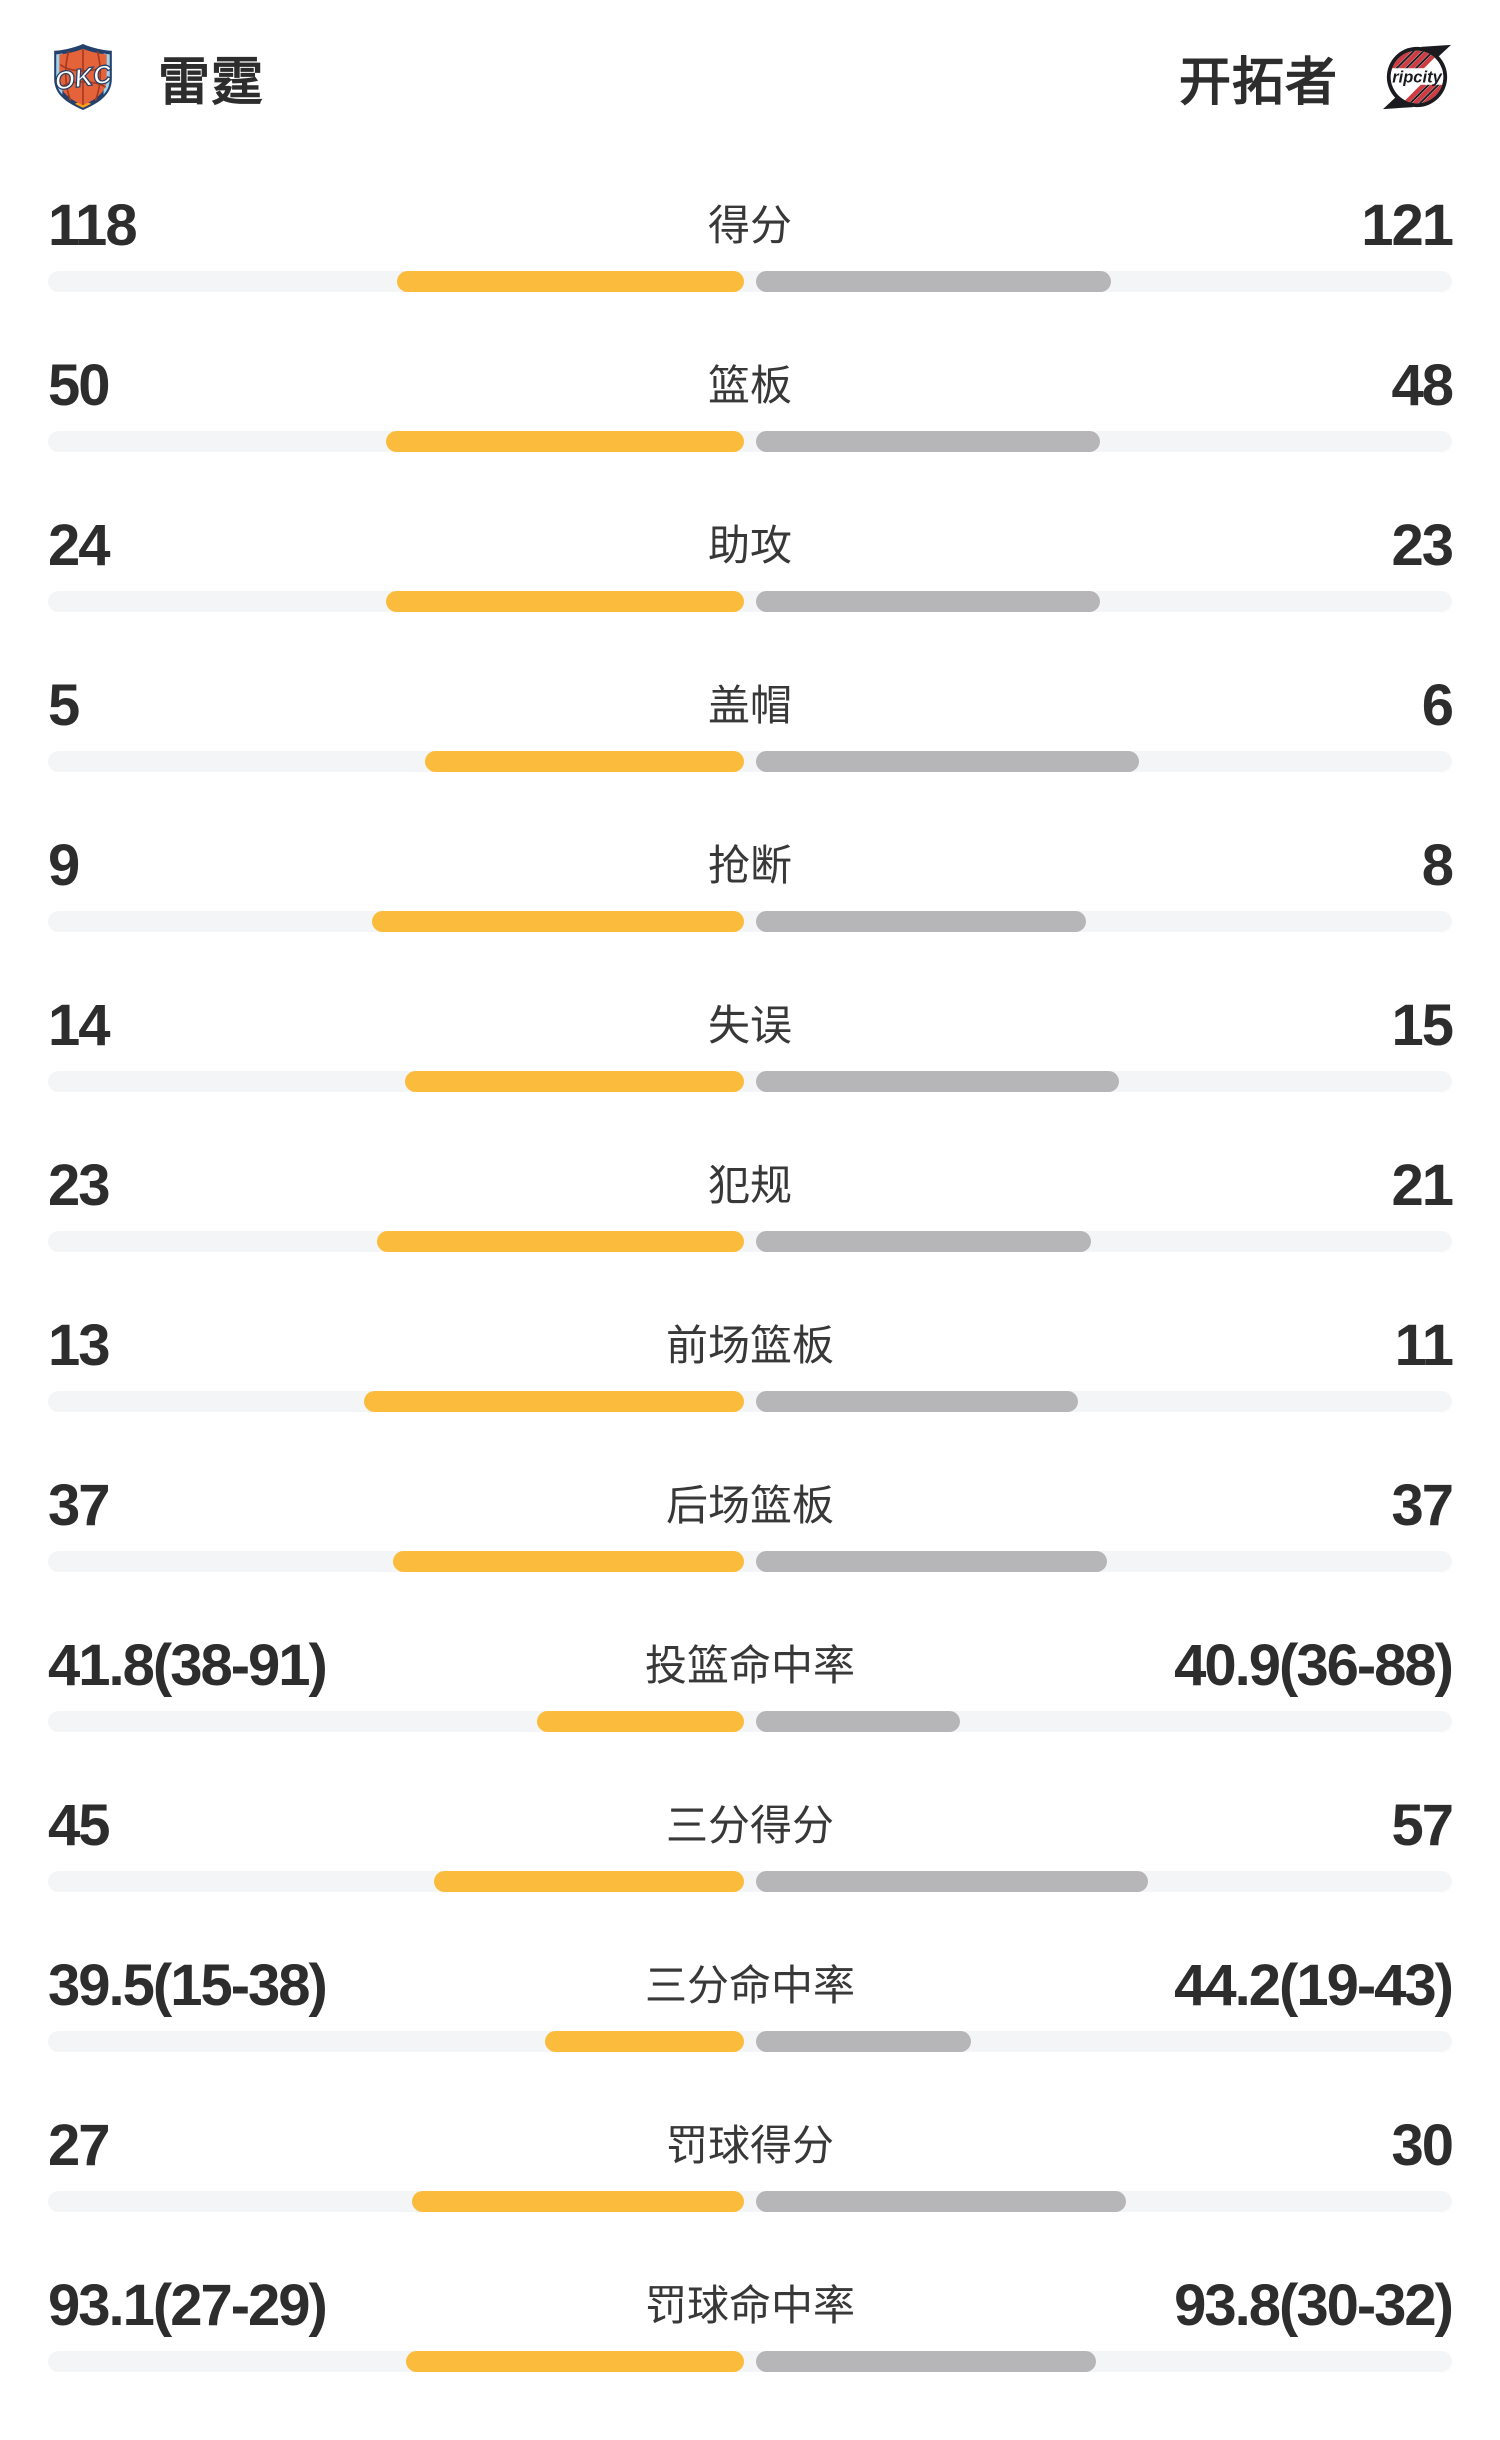 The width and height of the screenshot is (1500, 2440). I want to click on matchup-header: OKC 雷霆 开拓者, so click(750, 77).